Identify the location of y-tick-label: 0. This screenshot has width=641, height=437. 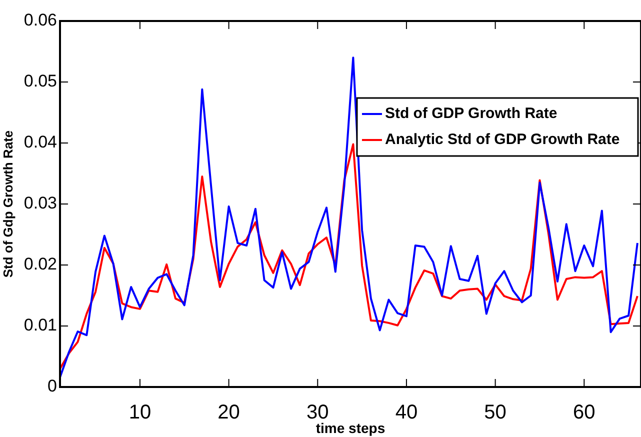
(52, 386).